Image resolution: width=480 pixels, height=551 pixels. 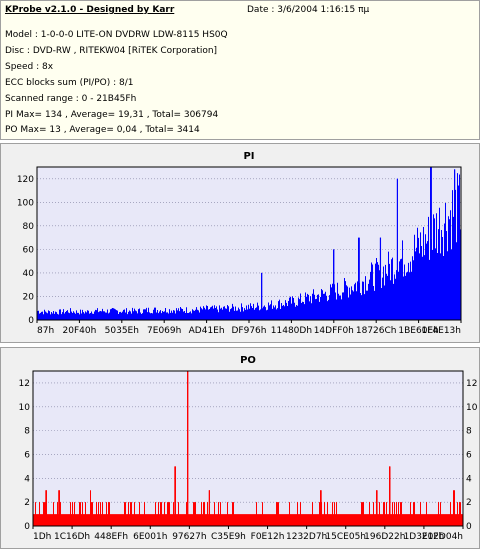 What do you see at coordinates (207, 331) in the screenshot?
I see `x-tick-label: AD41Eh` at bounding box center [207, 331].